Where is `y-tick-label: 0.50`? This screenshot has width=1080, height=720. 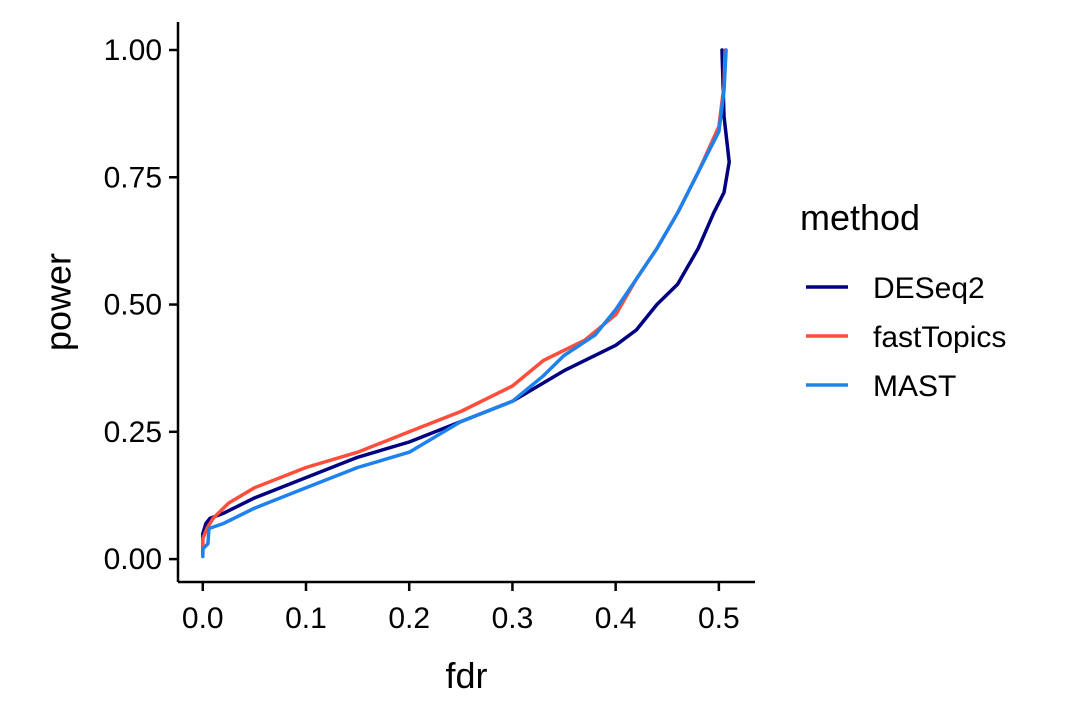
y-tick-label: 0.50 is located at coordinates (133, 305).